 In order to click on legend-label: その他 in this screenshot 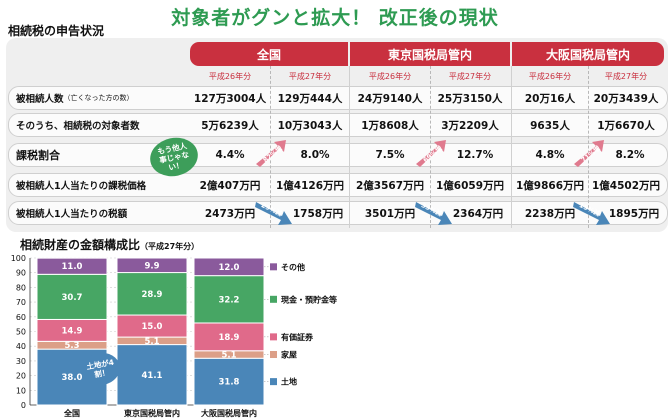, I will do `click(293, 267)`.